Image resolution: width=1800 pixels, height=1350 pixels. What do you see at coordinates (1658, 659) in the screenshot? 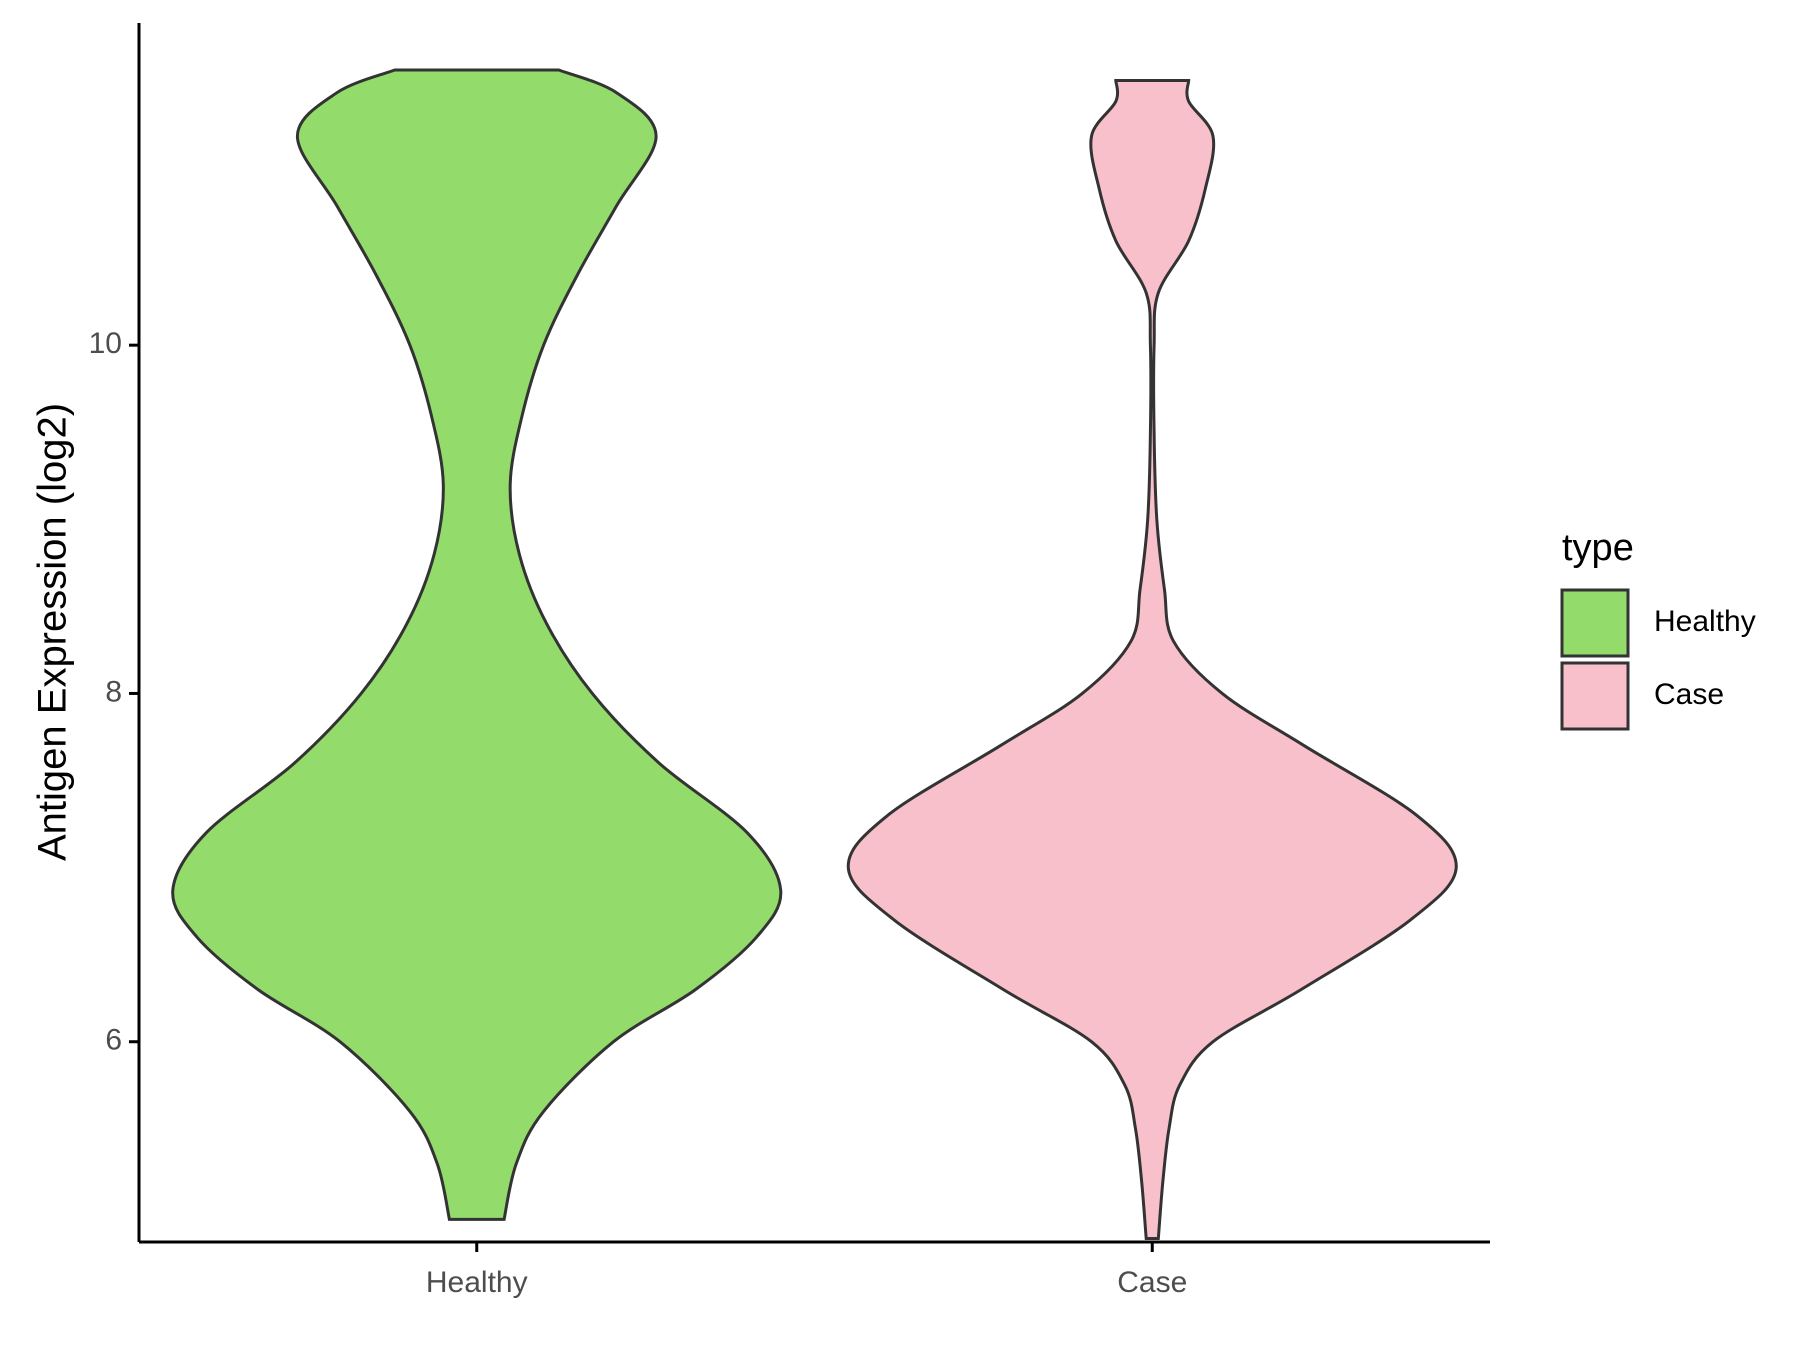
I see `legend: Healthy Case` at bounding box center [1658, 659].